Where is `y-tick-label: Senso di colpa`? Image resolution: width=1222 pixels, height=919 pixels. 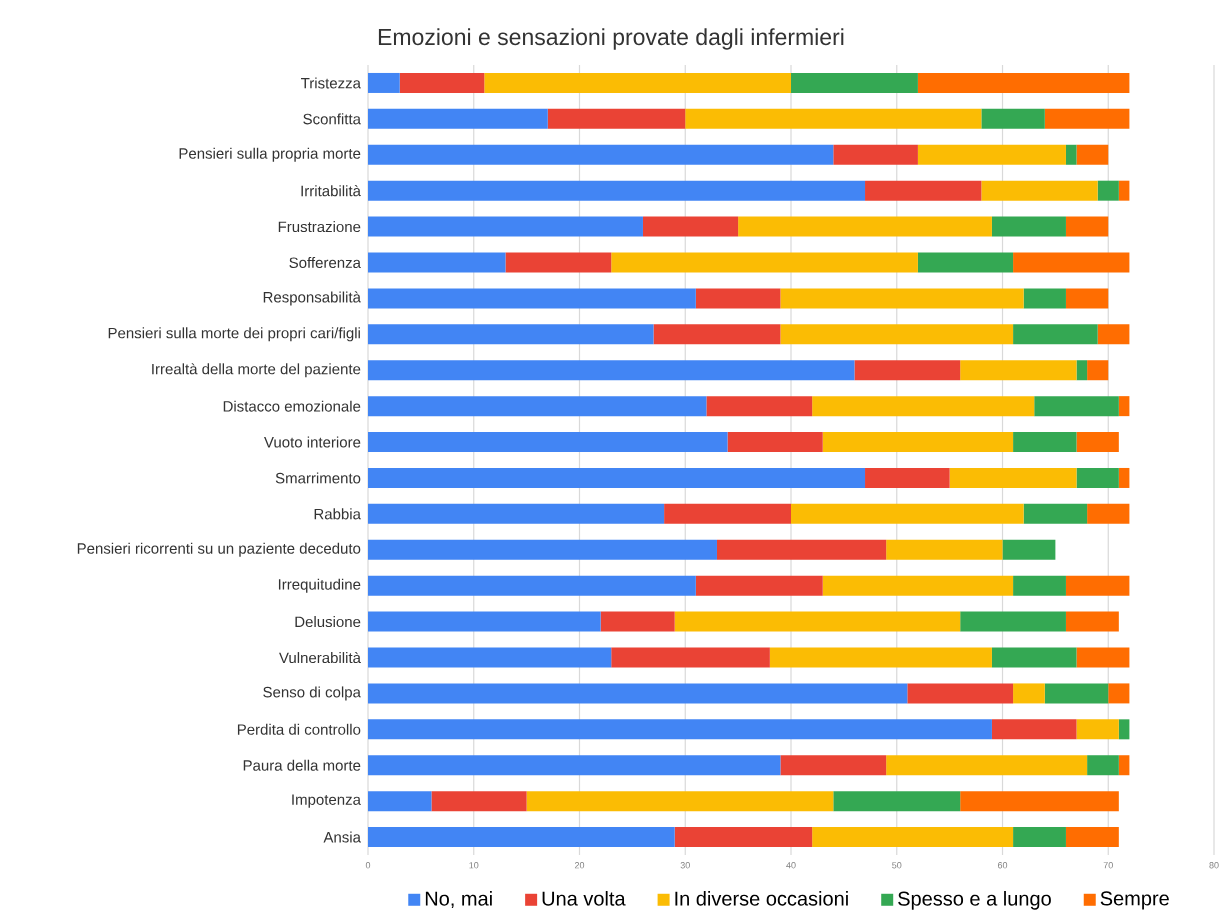
y-tick-label: Senso di colpa is located at coordinates (312, 693).